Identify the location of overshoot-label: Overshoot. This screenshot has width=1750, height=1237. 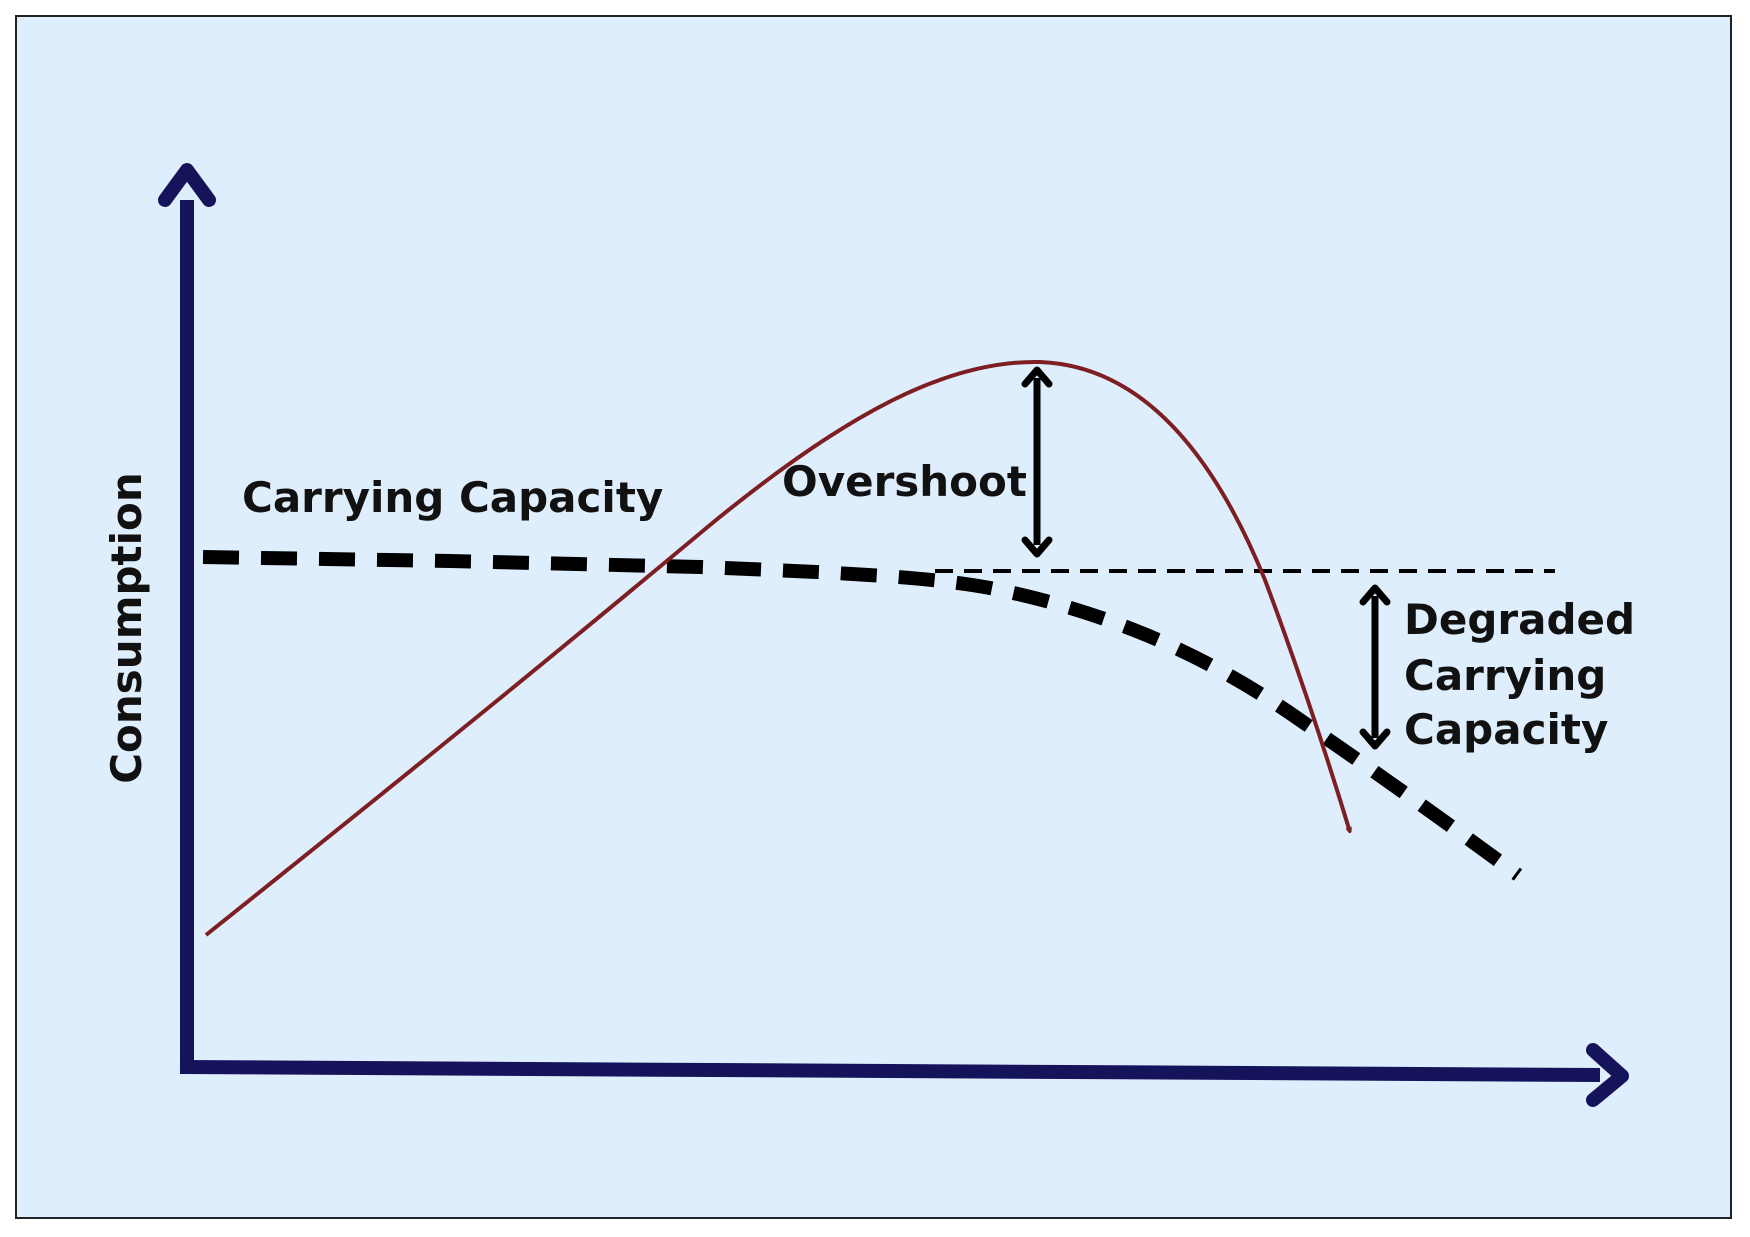
(904, 481).